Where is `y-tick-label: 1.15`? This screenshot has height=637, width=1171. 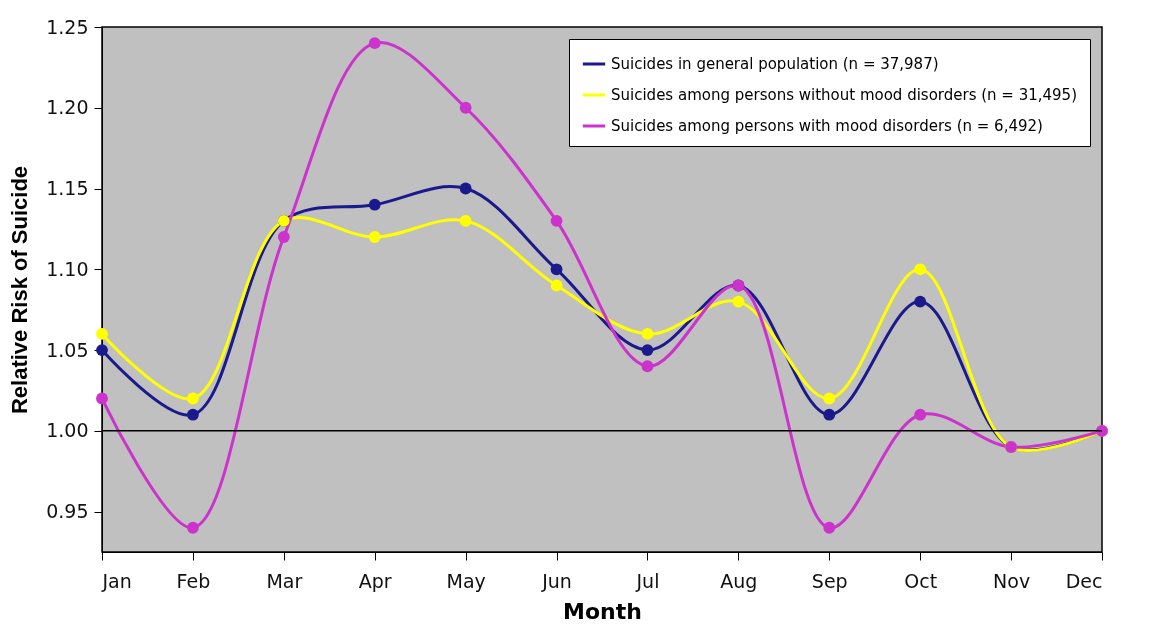
y-tick-label: 1.15 is located at coordinates (67, 188).